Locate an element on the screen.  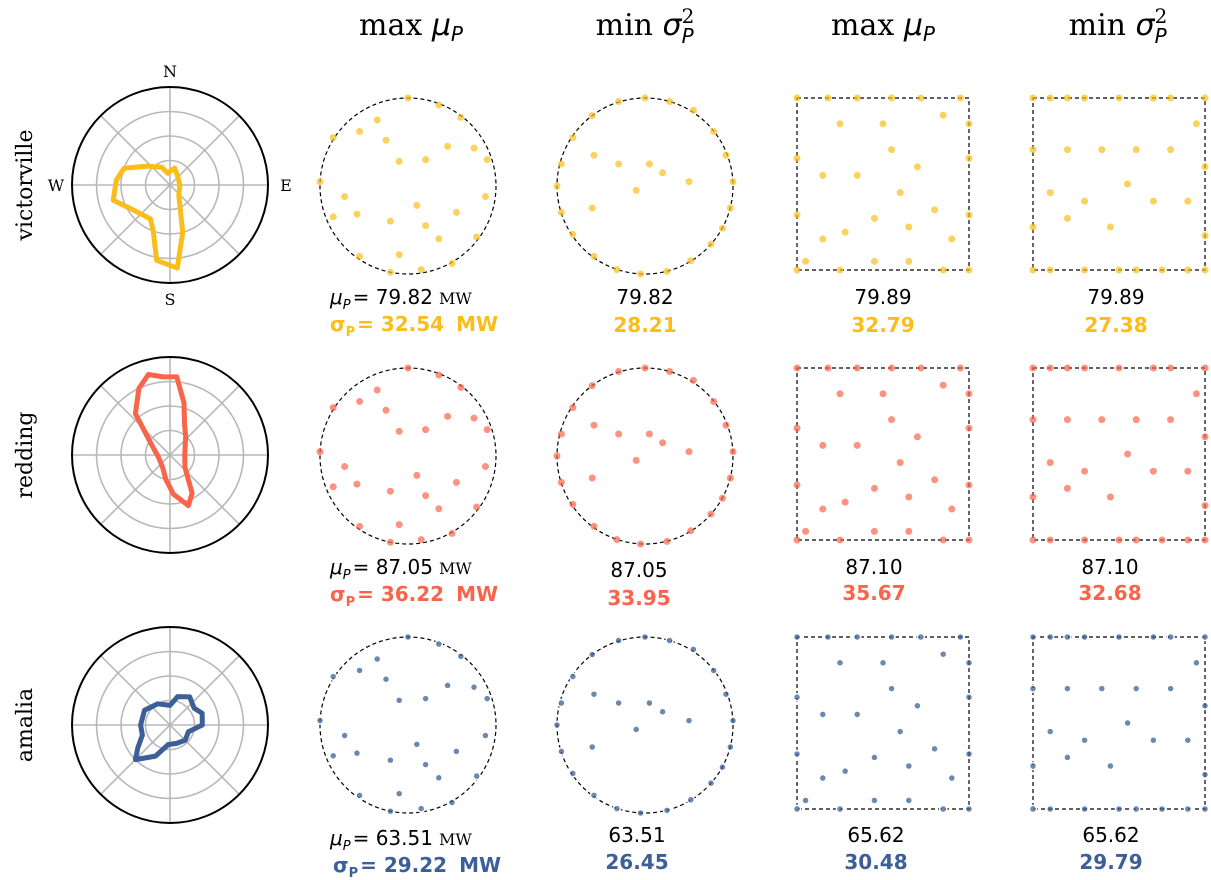
compass-w: W is located at coordinates (56, 185).